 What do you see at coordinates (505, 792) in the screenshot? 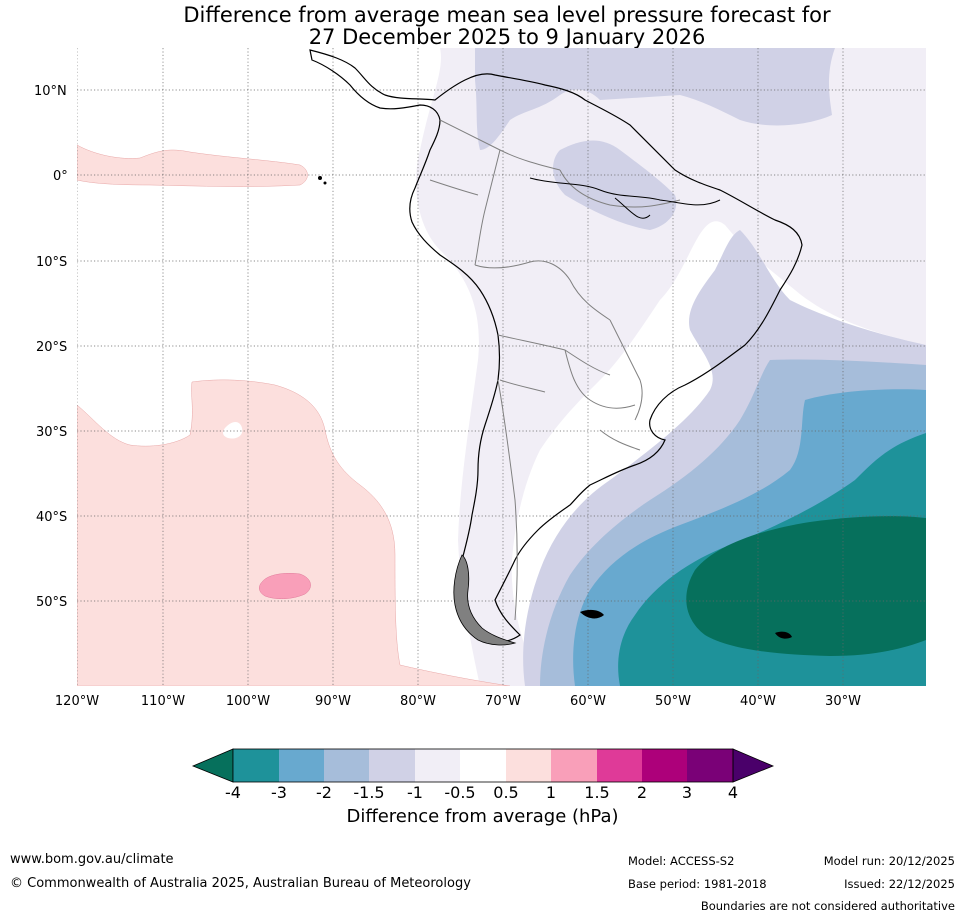
I see `colorbar-tick: 0.5` at bounding box center [505, 792].